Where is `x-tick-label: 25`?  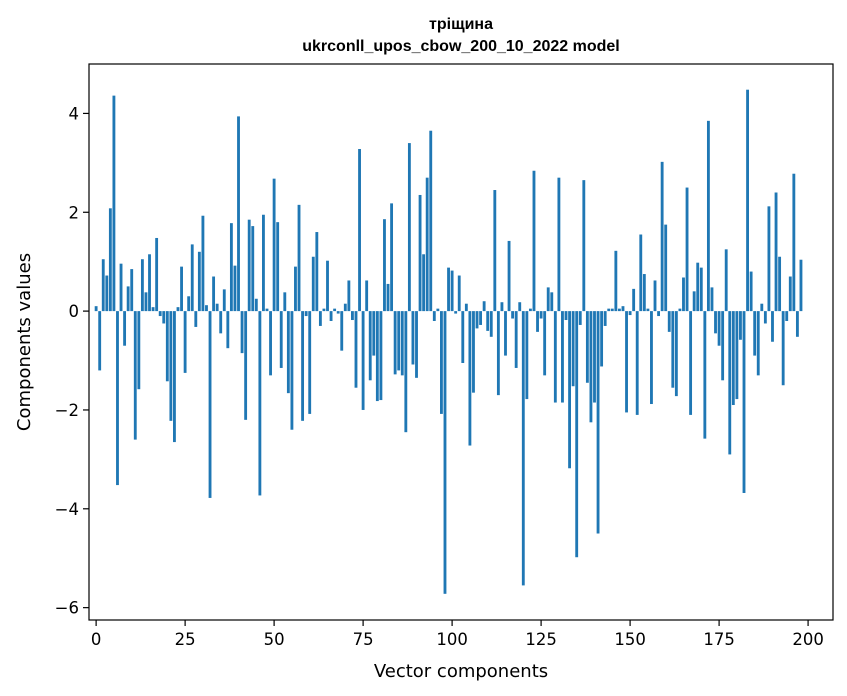
x-tick-label: 25 is located at coordinates (185, 639).